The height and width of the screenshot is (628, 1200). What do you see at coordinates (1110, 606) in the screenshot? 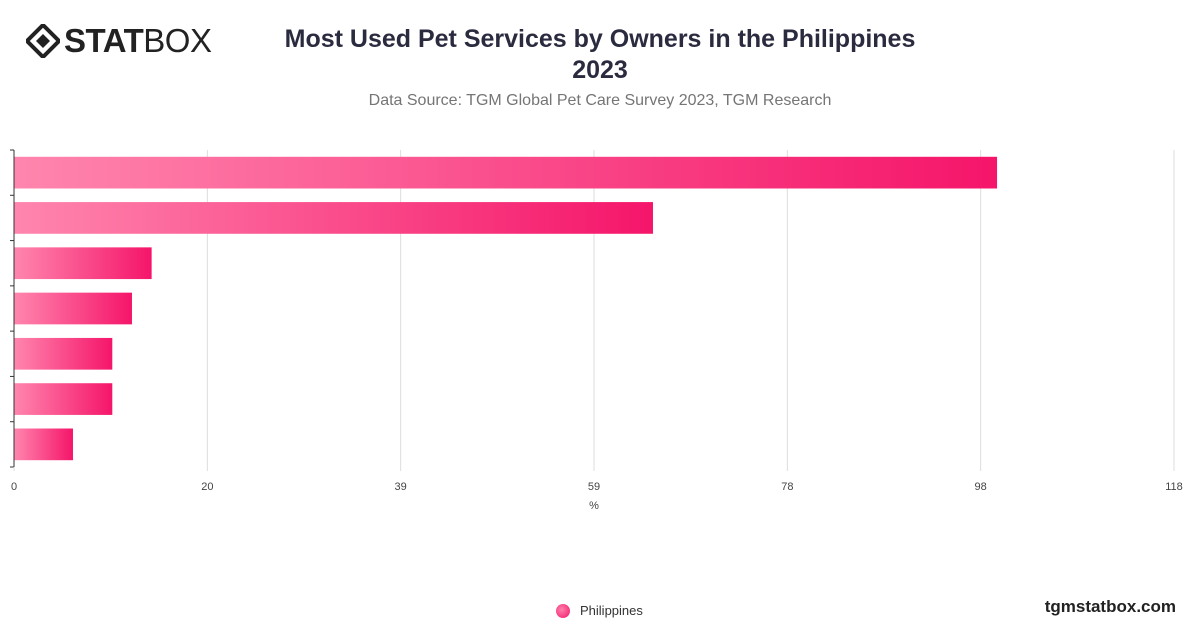
I see `site-url: tgmstatbox.com` at bounding box center [1110, 606].